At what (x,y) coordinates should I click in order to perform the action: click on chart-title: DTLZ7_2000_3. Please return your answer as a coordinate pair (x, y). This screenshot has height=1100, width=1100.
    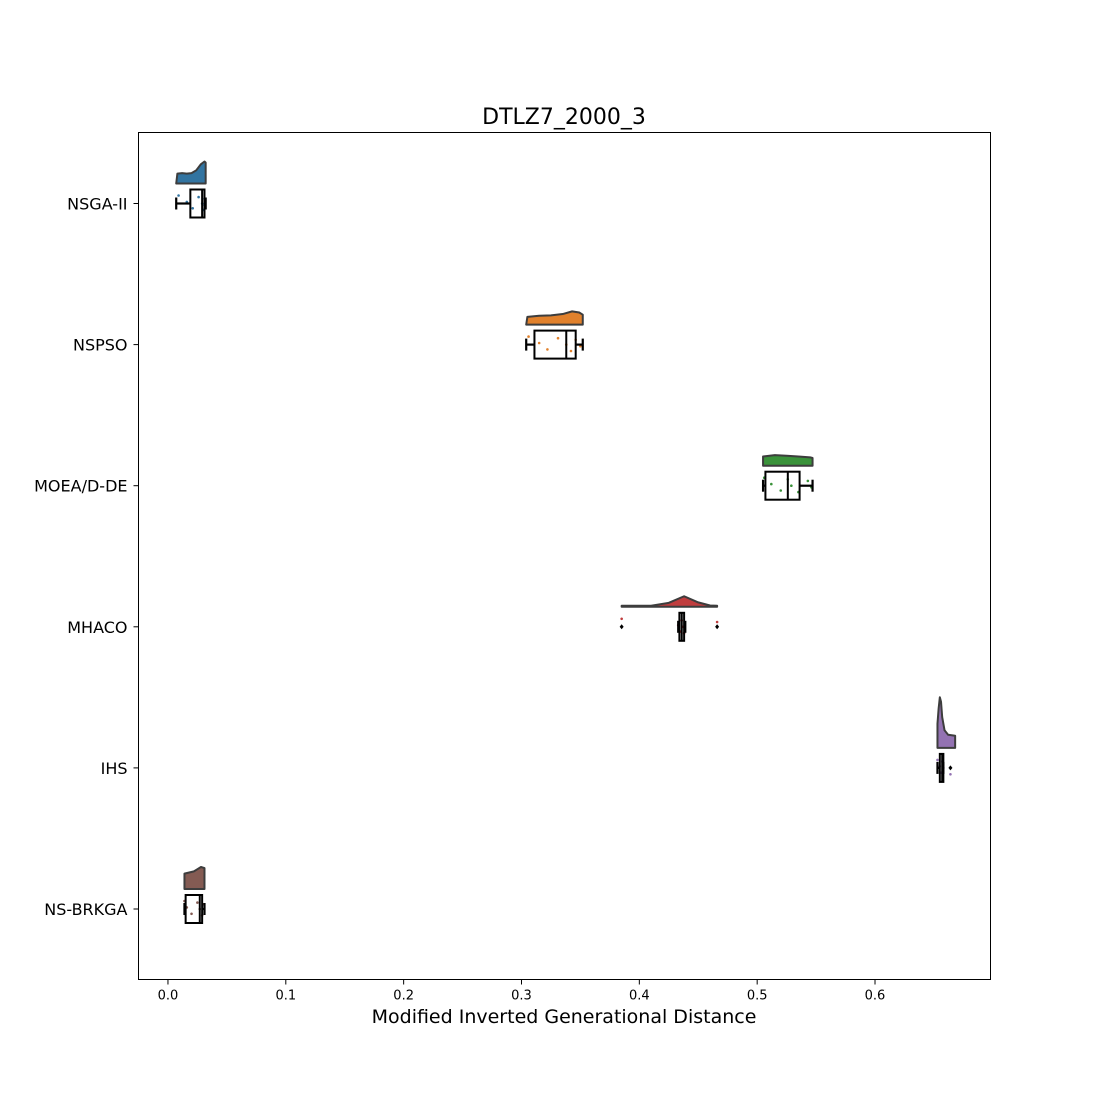
    Looking at the image, I should click on (564, 117).